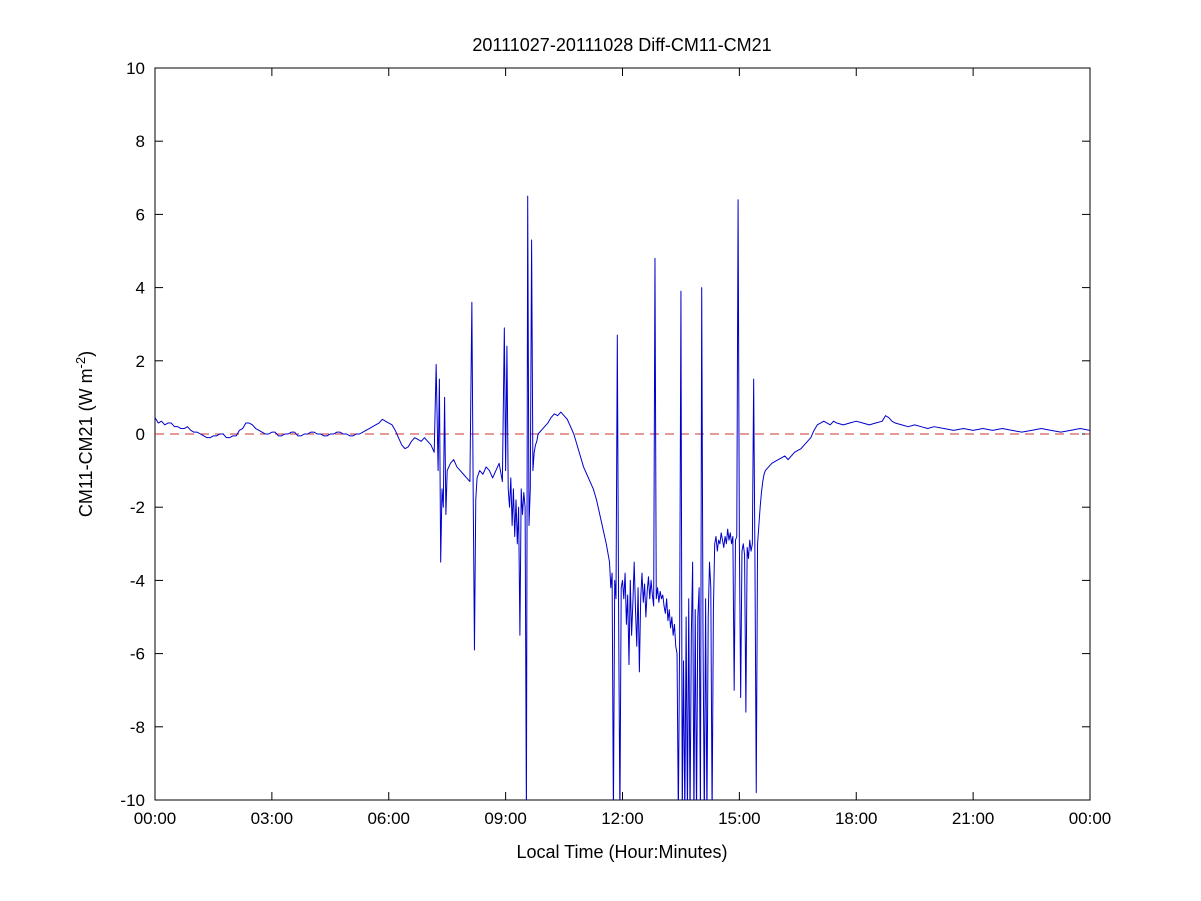 Image resolution: width=1201 pixels, height=901 pixels. I want to click on x-tick-label: 03:00, so click(272, 818).